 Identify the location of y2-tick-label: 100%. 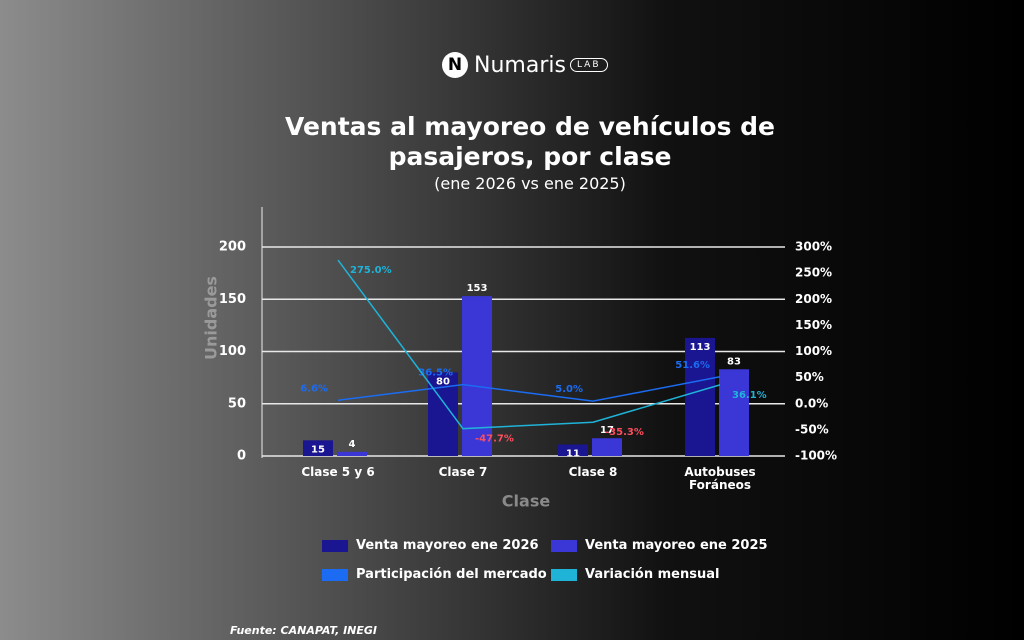
(813, 351).